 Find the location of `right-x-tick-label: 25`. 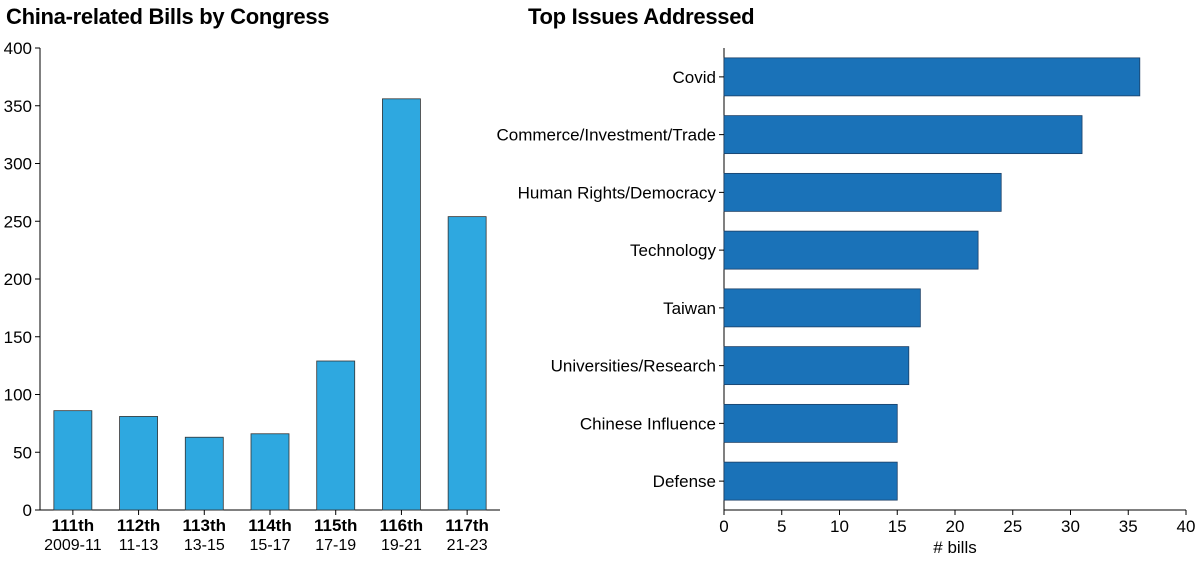

right-x-tick-label: 25 is located at coordinates (1012, 526).